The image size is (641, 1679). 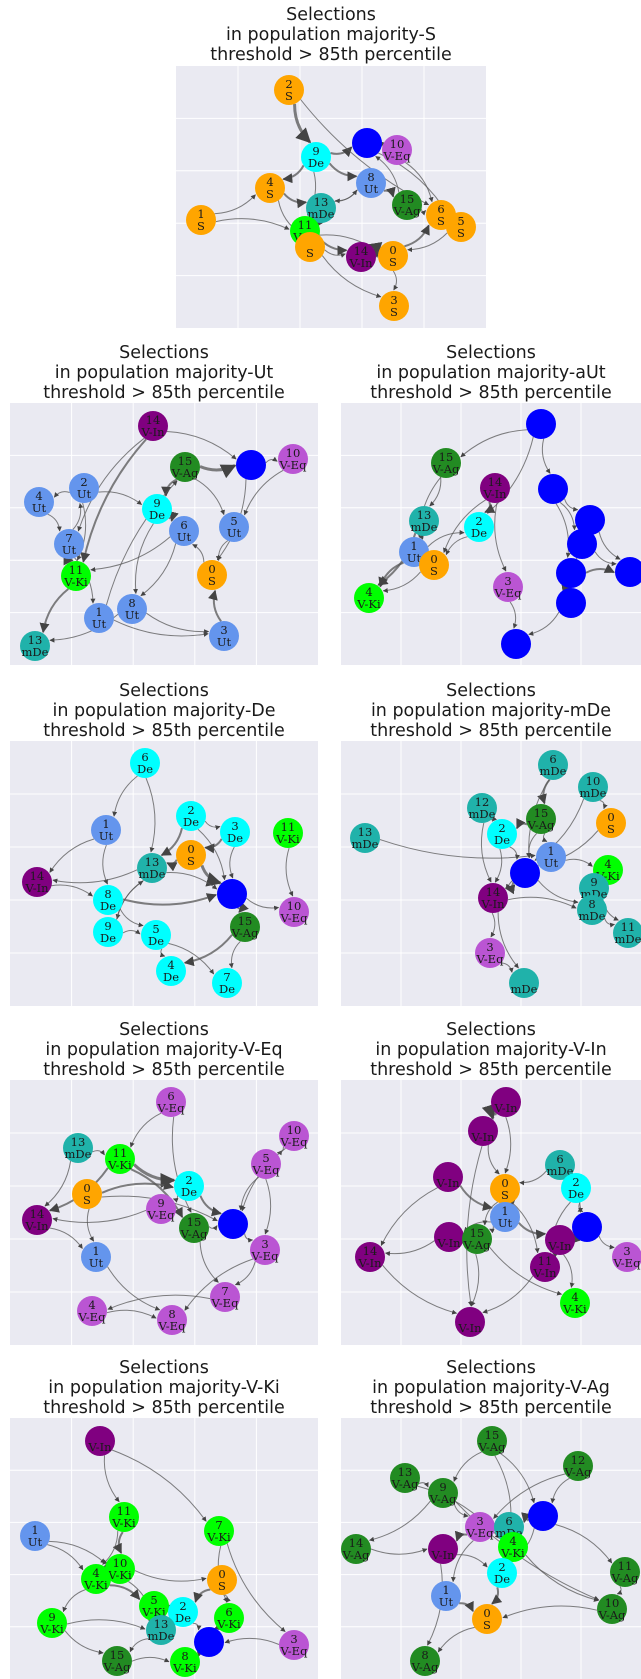 What do you see at coordinates (294, 906) in the screenshot?
I see `node-id: 10` at bounding box center [294, 906].